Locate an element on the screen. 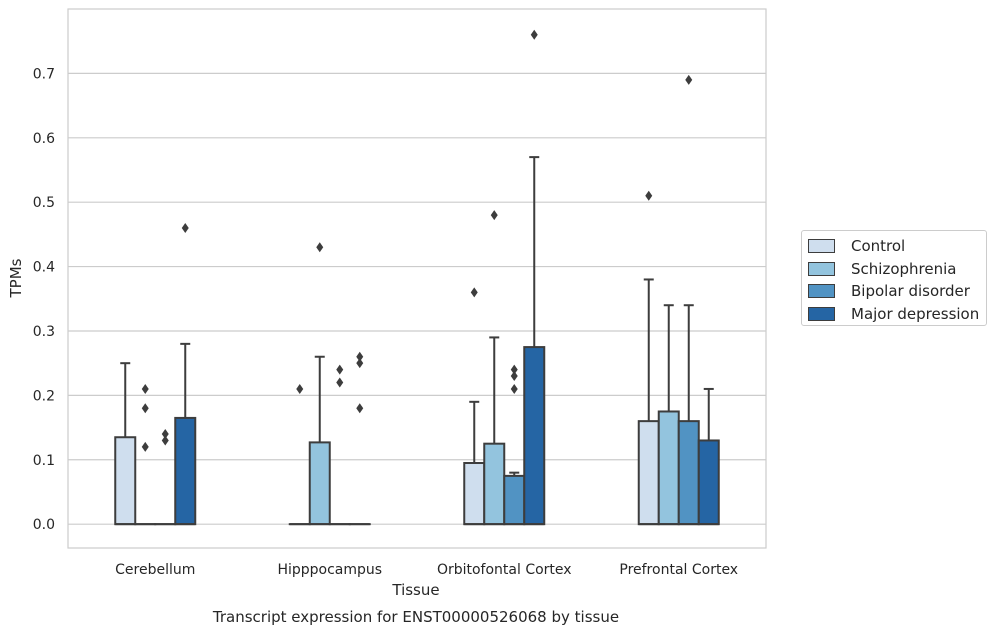  x-tick-label: Orbitofontal Cortex is located at coordinates (504, 570).